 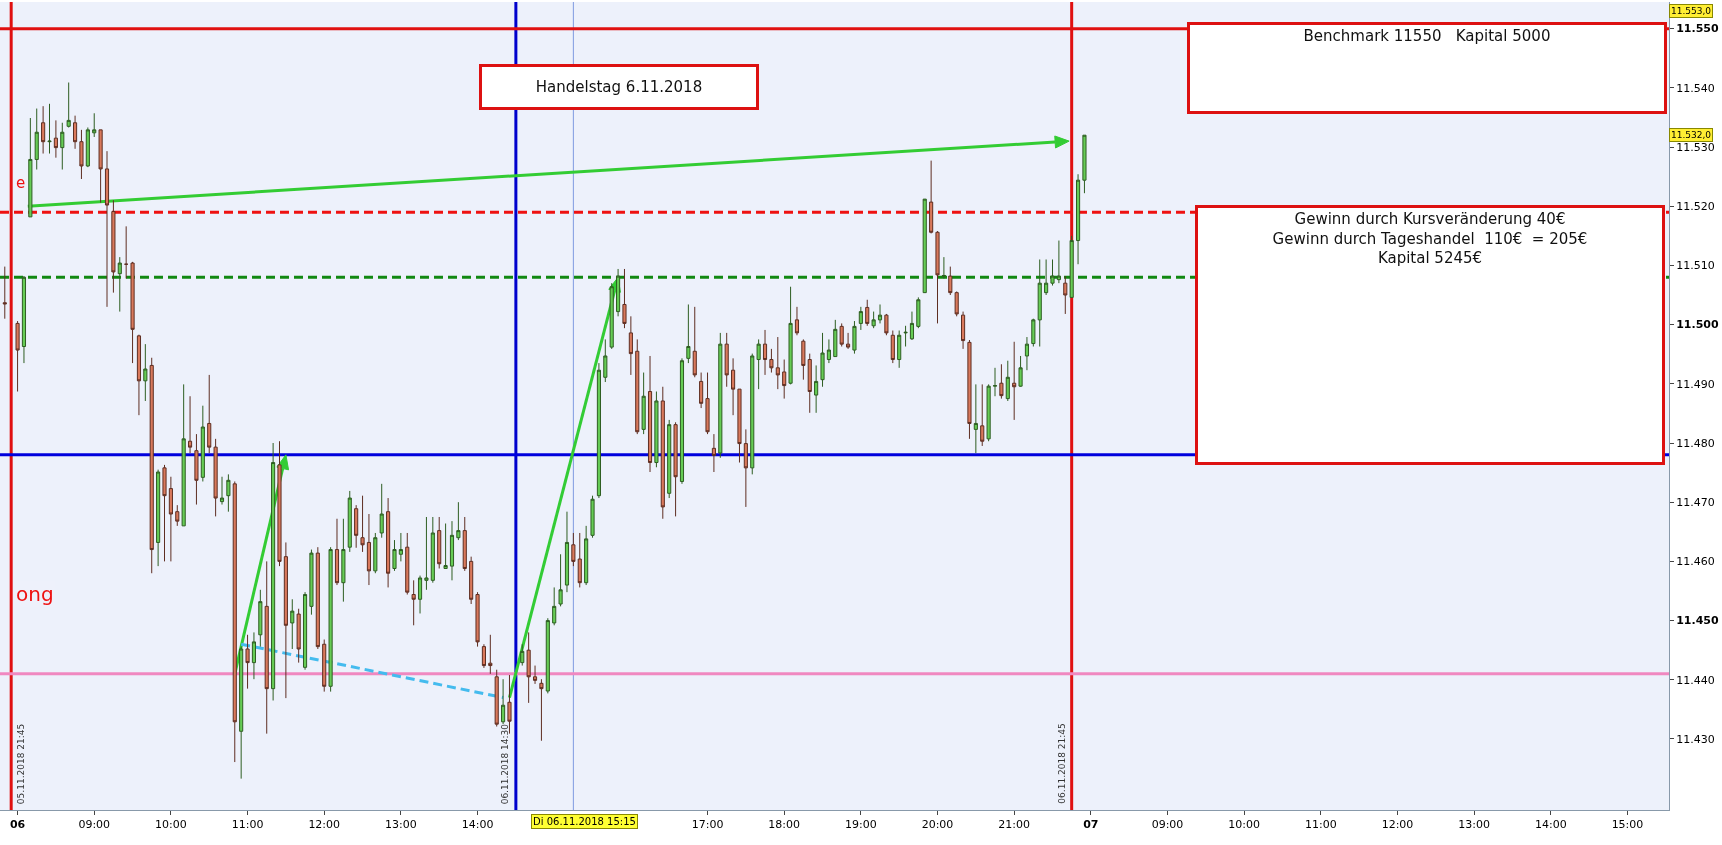 I want to click on y-tick-label: 11.490, so click(x=1695, y=384).